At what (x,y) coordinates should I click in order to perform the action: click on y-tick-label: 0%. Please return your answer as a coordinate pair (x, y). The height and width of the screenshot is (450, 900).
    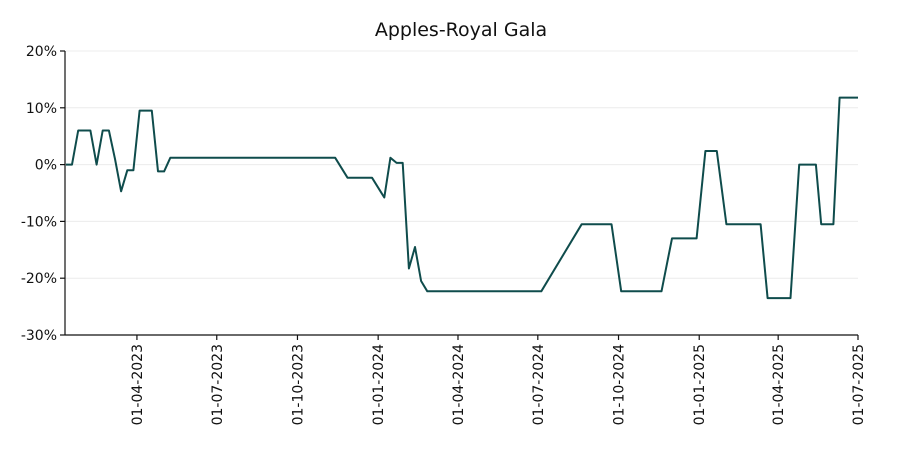
    Looking at the image, I should click on (46, 166).